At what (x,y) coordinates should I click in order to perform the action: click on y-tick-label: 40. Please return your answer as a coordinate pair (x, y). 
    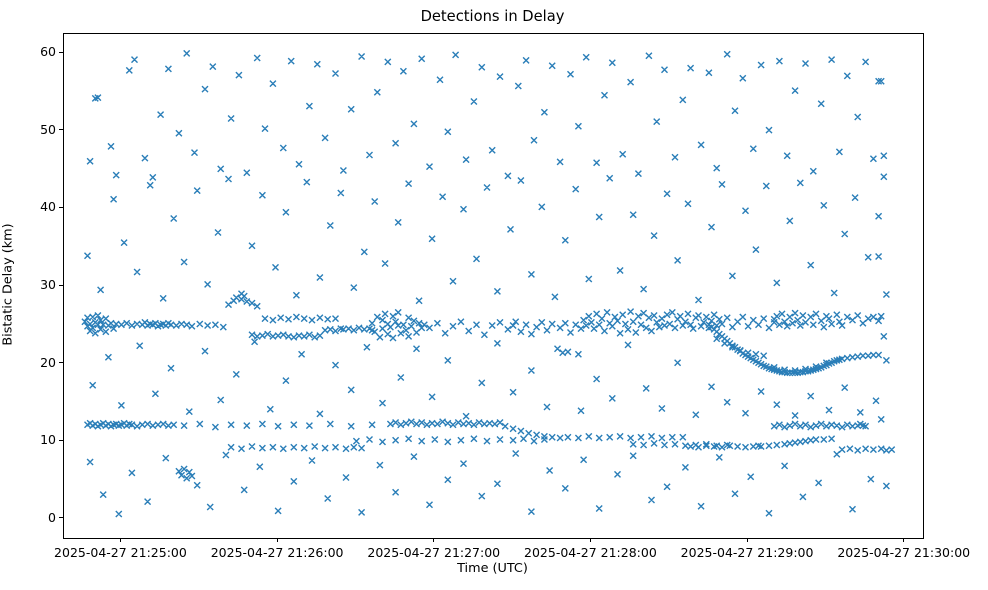
    Looking at the image, I should click on (48, 207).